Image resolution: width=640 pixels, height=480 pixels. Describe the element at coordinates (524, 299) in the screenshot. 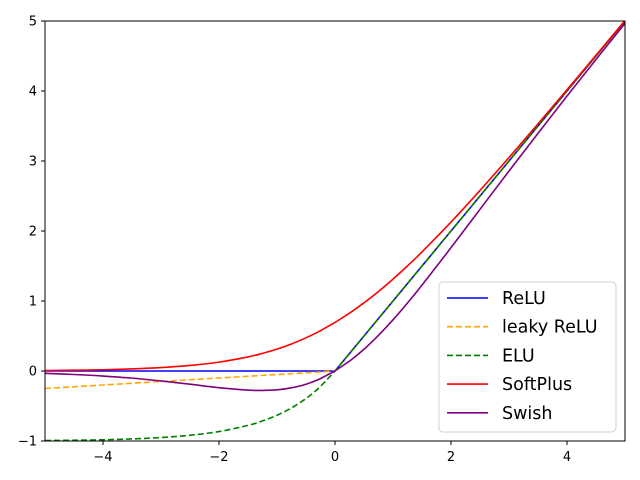

I see `legend-label-relu: ReLU` at that location.